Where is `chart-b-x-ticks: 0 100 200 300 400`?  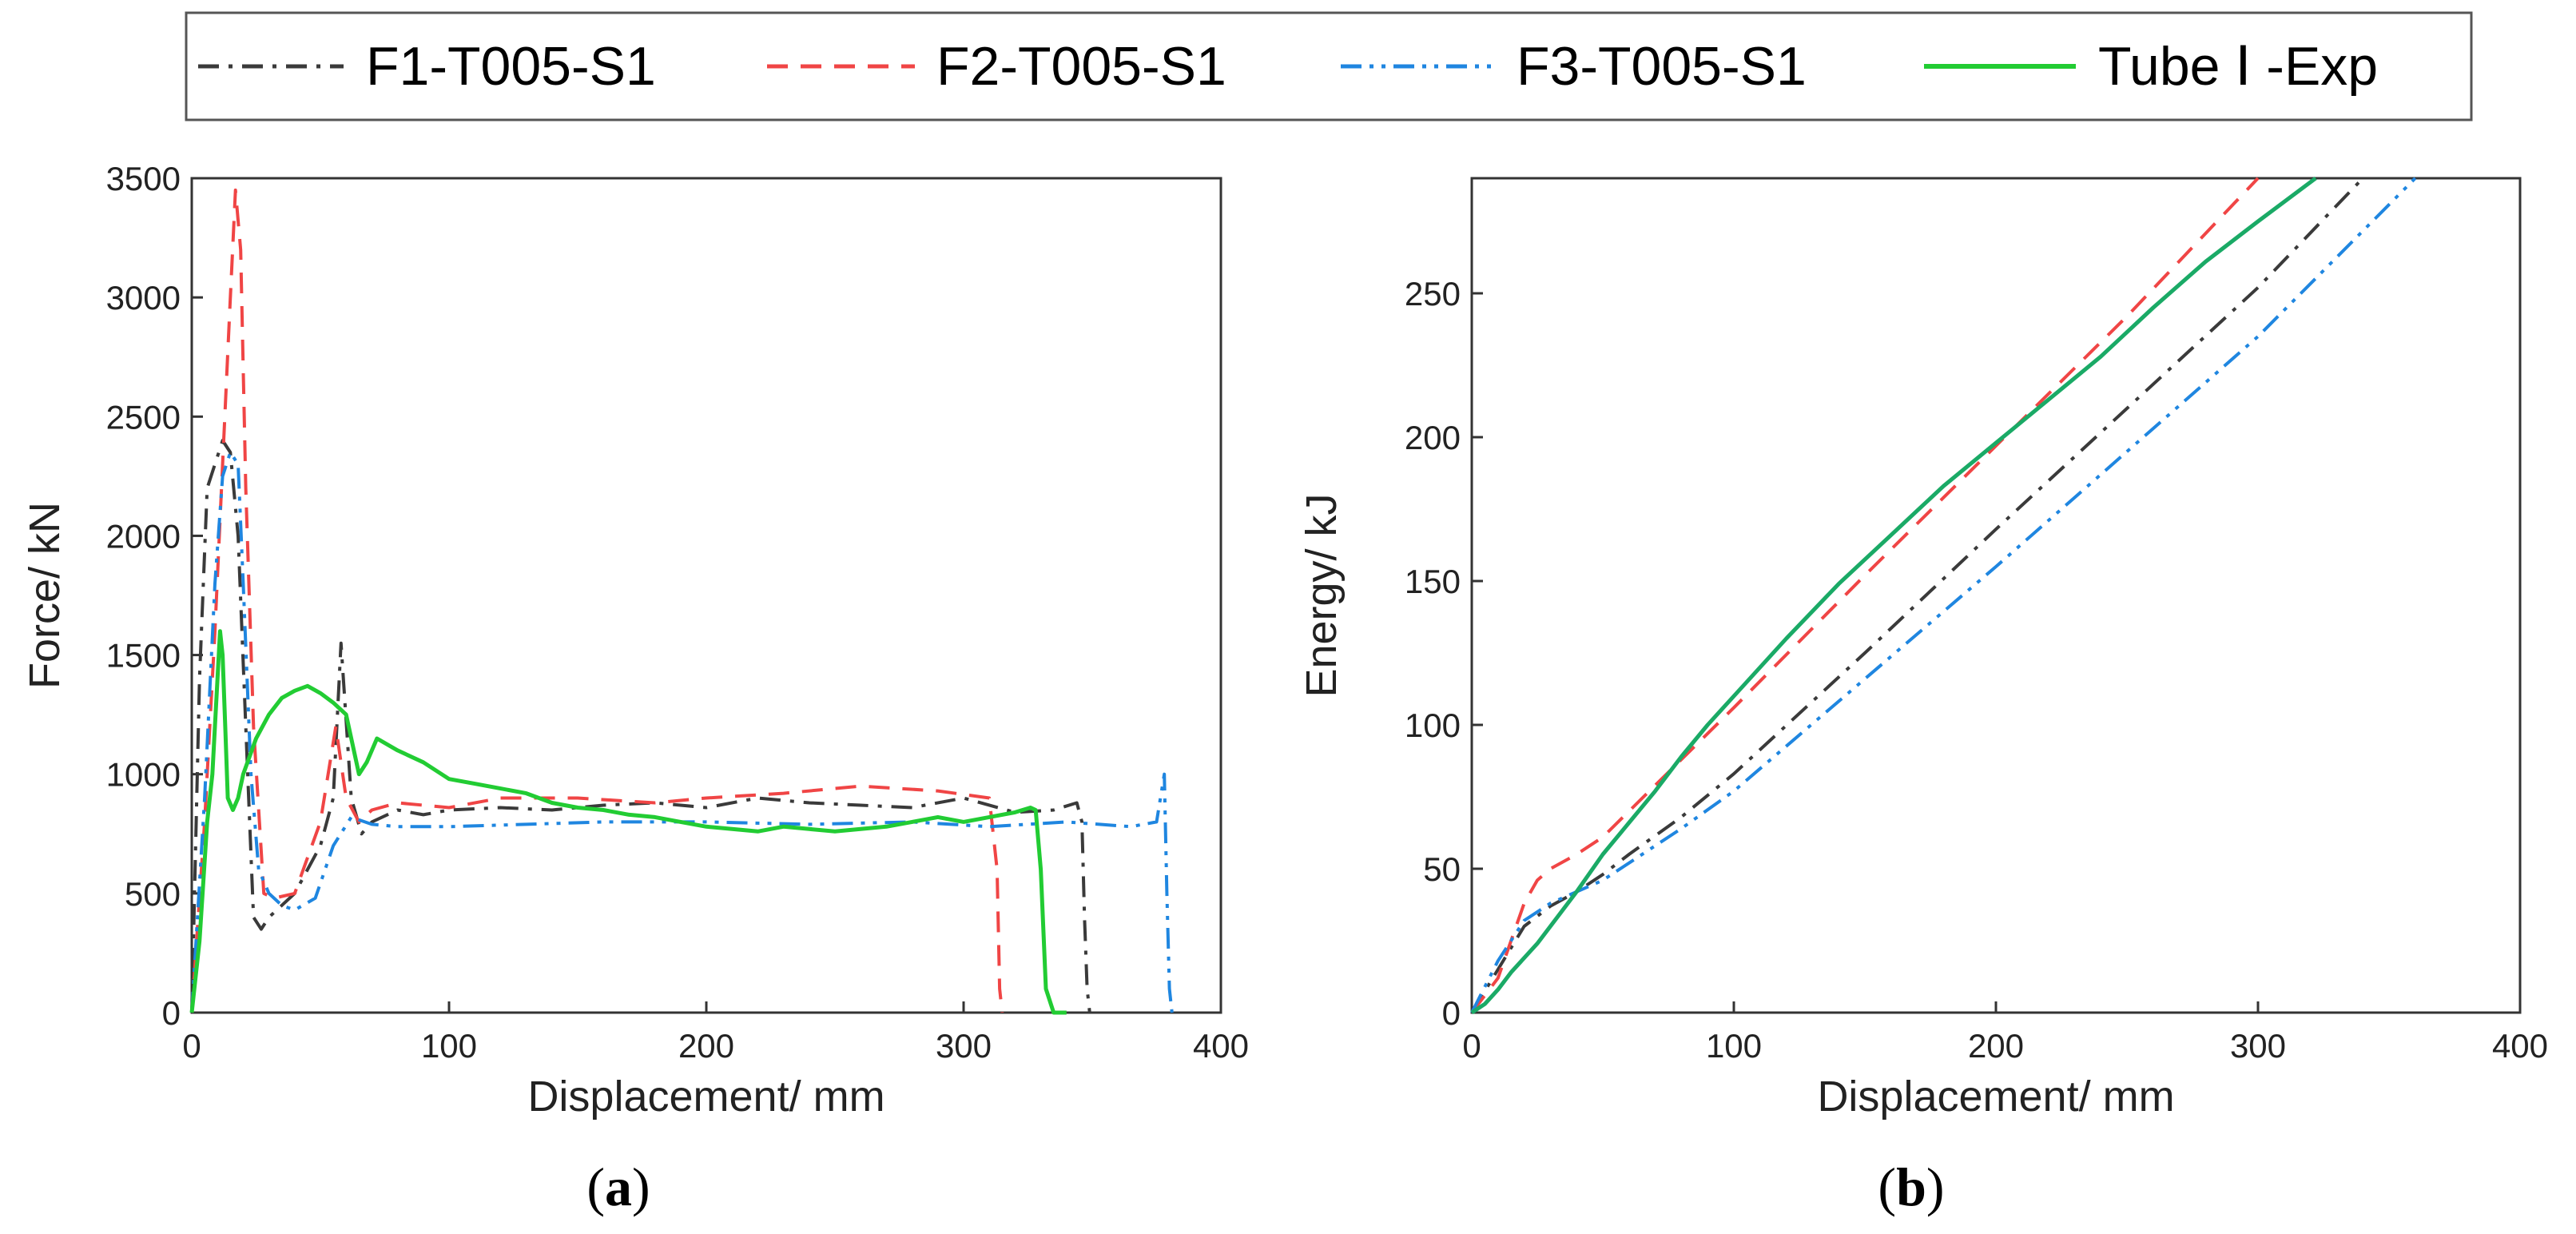 chart-b-x-ticks: 0 100 200 300 400 is located at coordinates (2005, 1033).